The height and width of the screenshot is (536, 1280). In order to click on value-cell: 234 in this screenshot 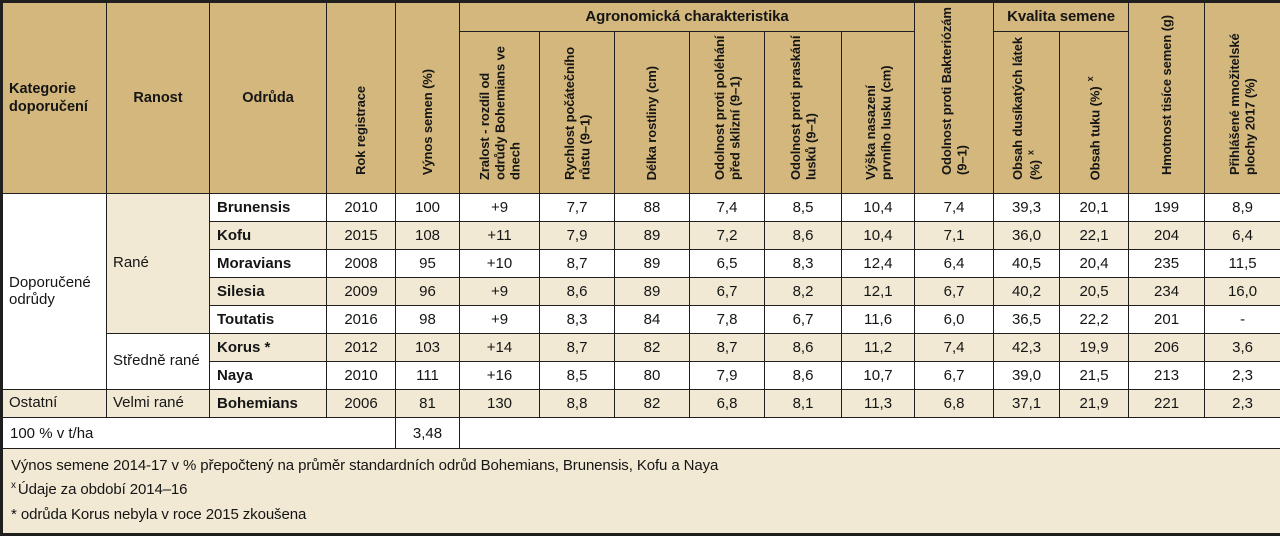, I will do `click(1167, 292)`.